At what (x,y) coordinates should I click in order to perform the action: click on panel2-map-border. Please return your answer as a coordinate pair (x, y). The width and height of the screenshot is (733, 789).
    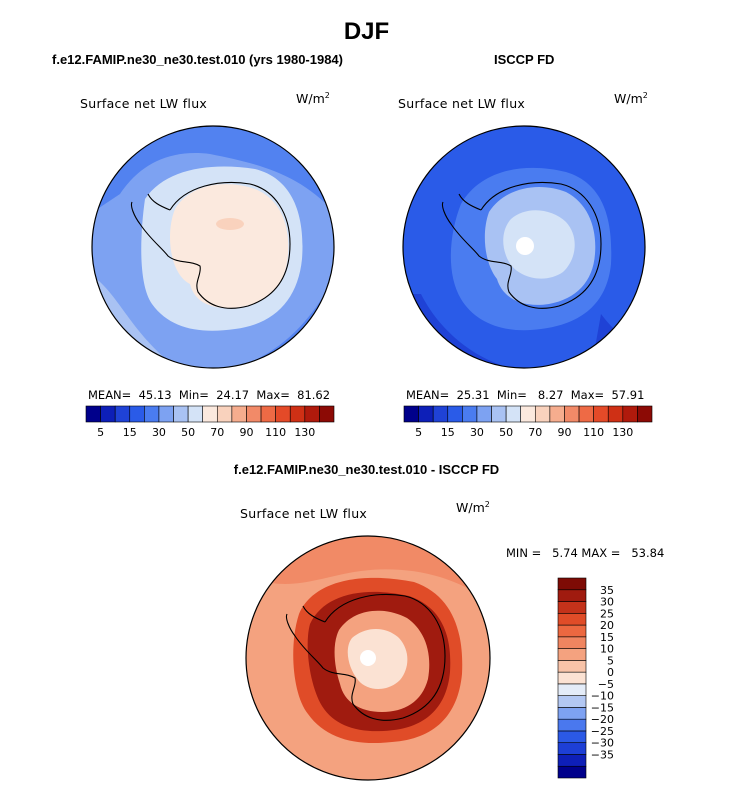
    Looking at the image, I should click on (524, 247).